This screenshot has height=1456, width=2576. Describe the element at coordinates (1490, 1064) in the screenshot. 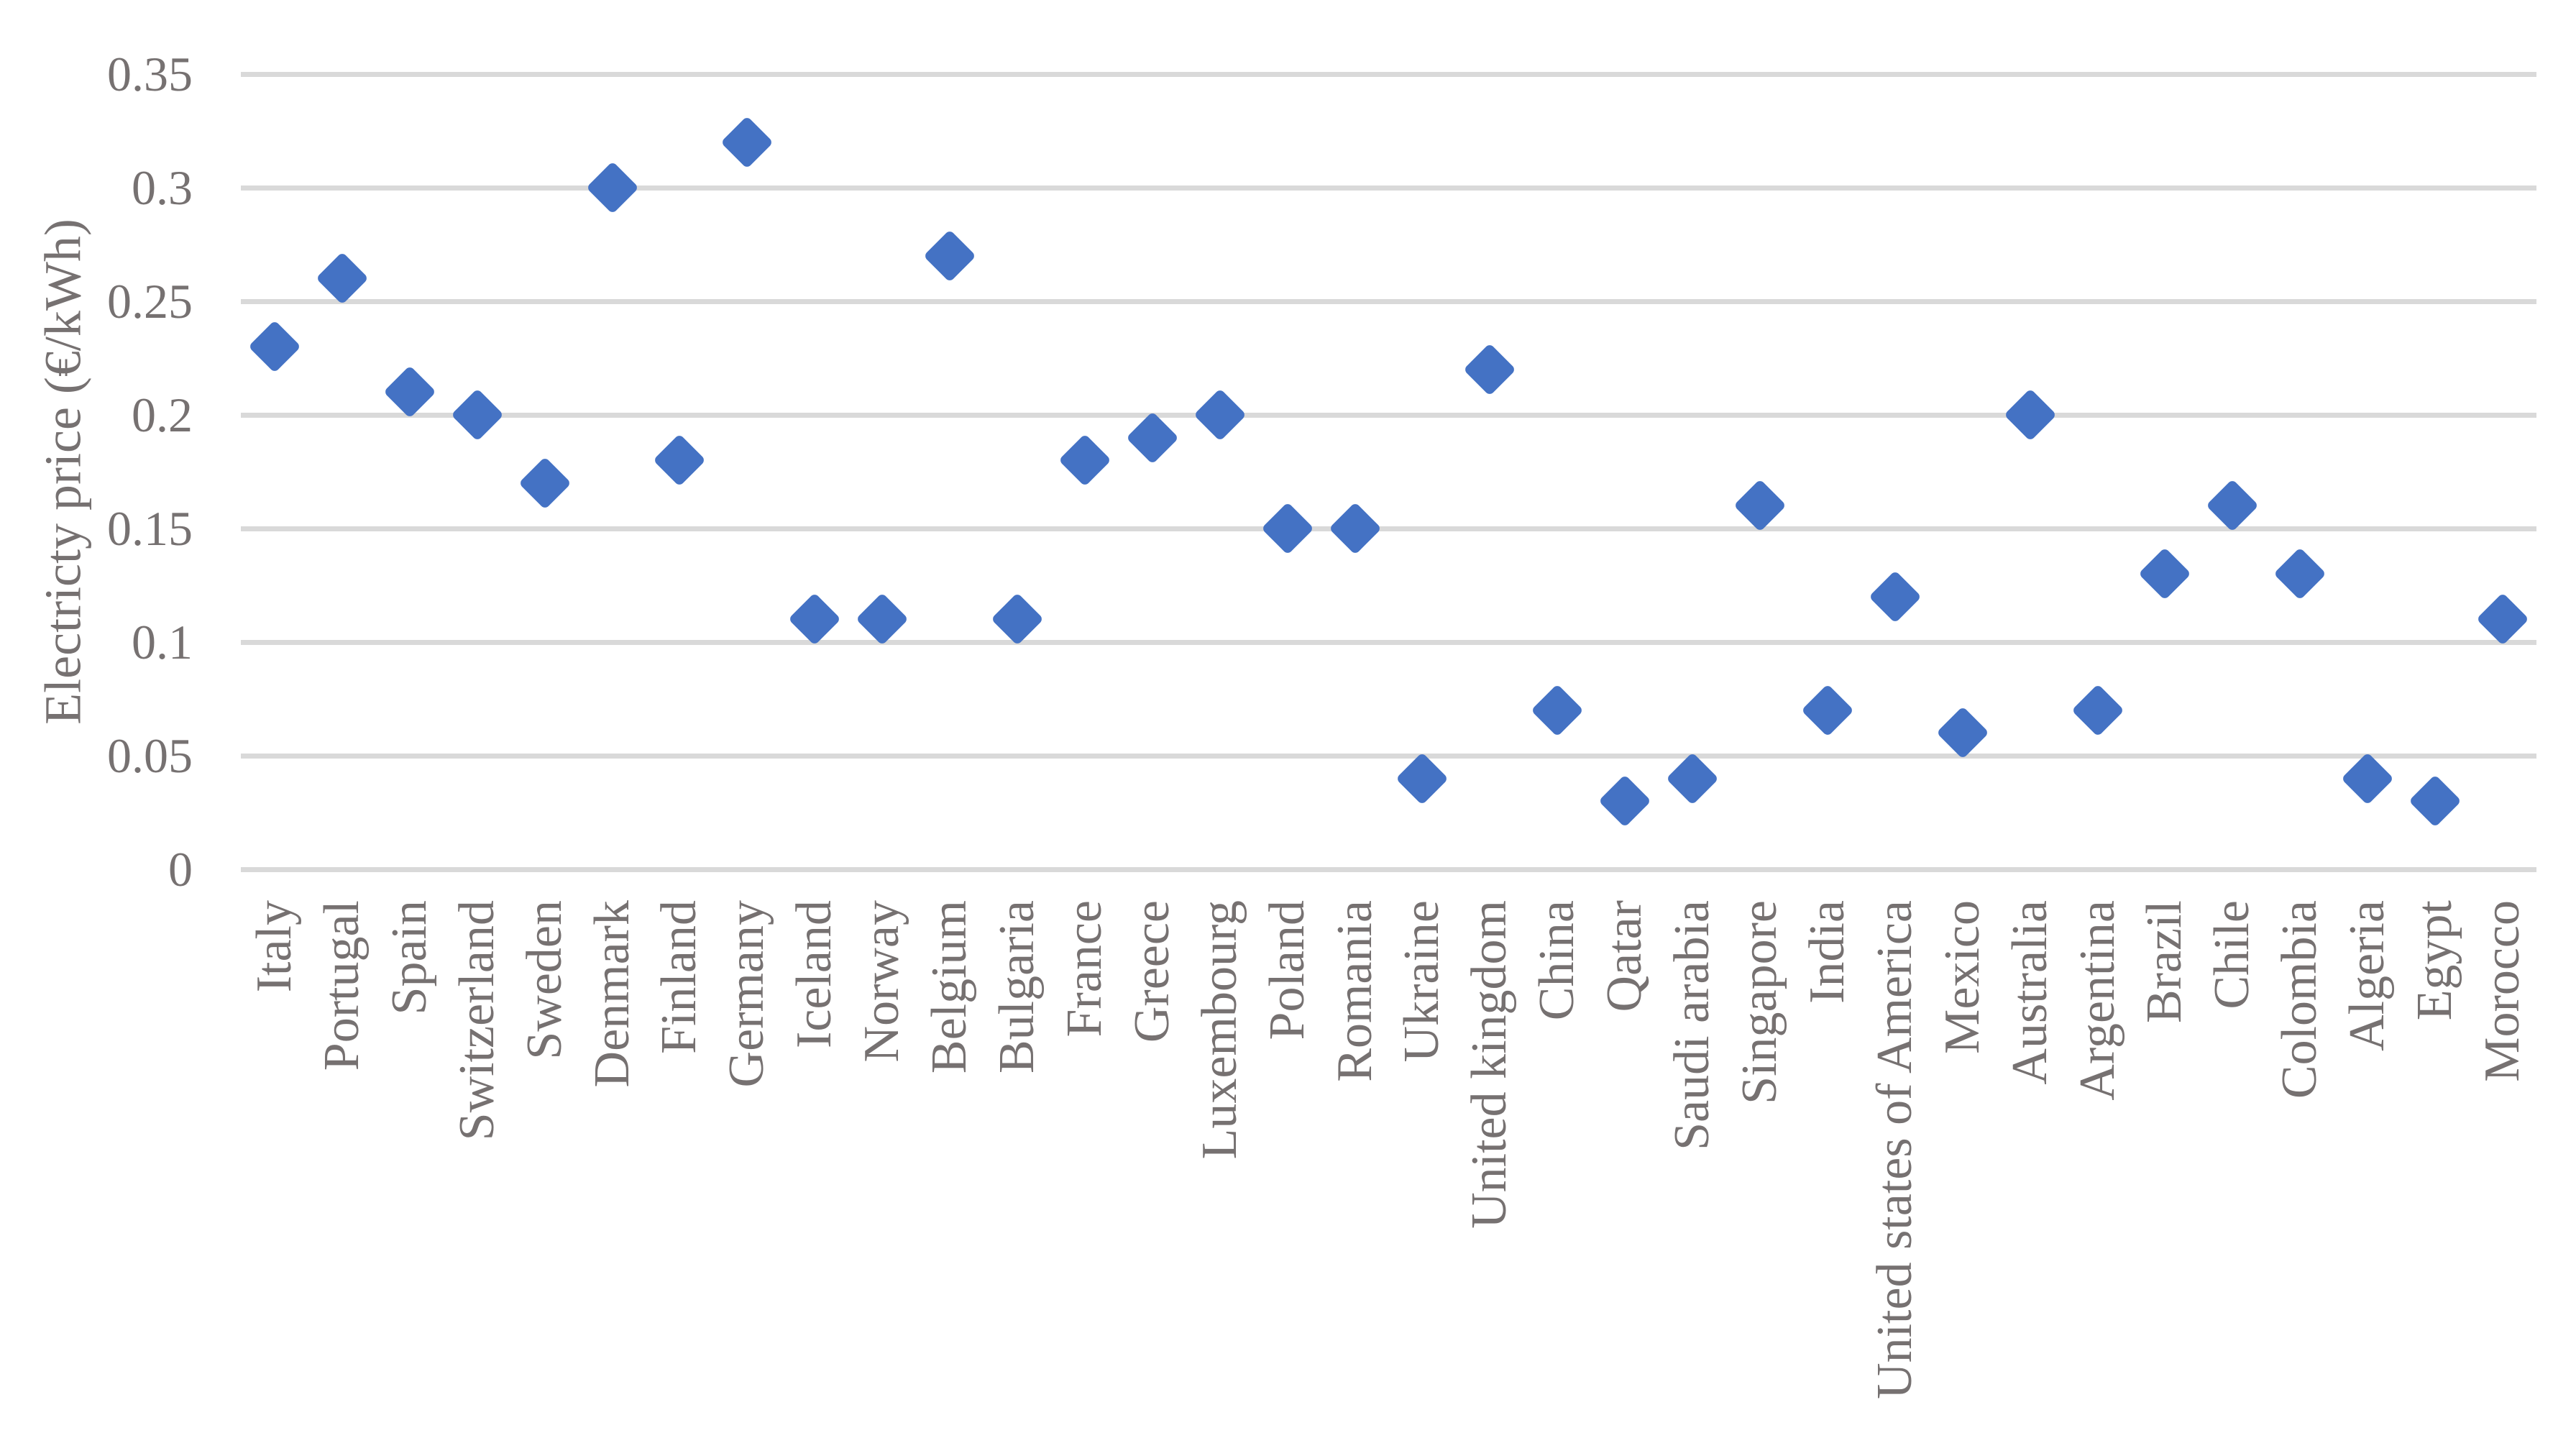

I see `x-axis-label: United kingdom` at that location.